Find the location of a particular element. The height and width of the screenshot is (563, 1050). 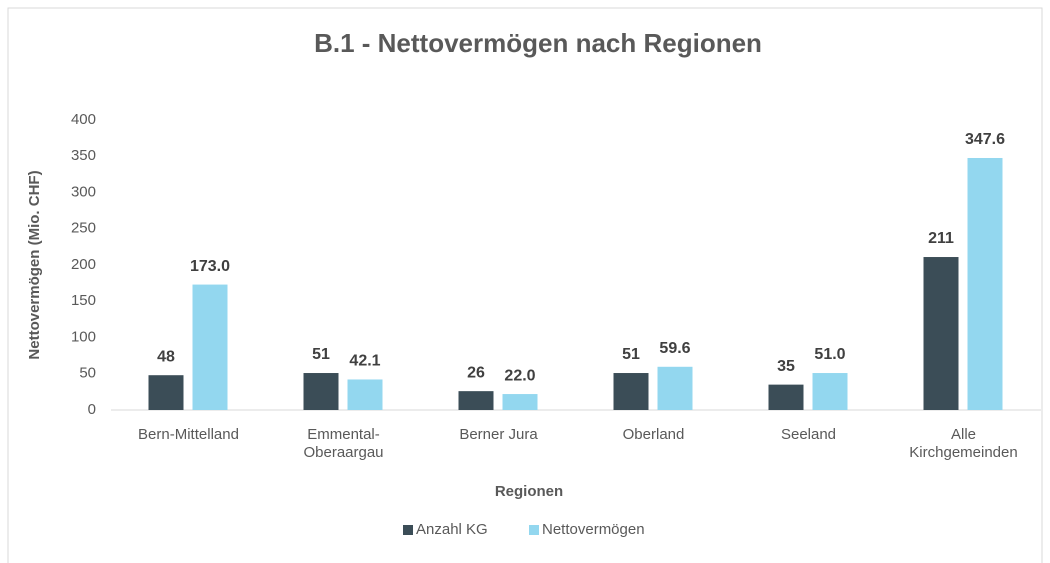

x-axis-title: Regionen is located at coordinates (529, 491).